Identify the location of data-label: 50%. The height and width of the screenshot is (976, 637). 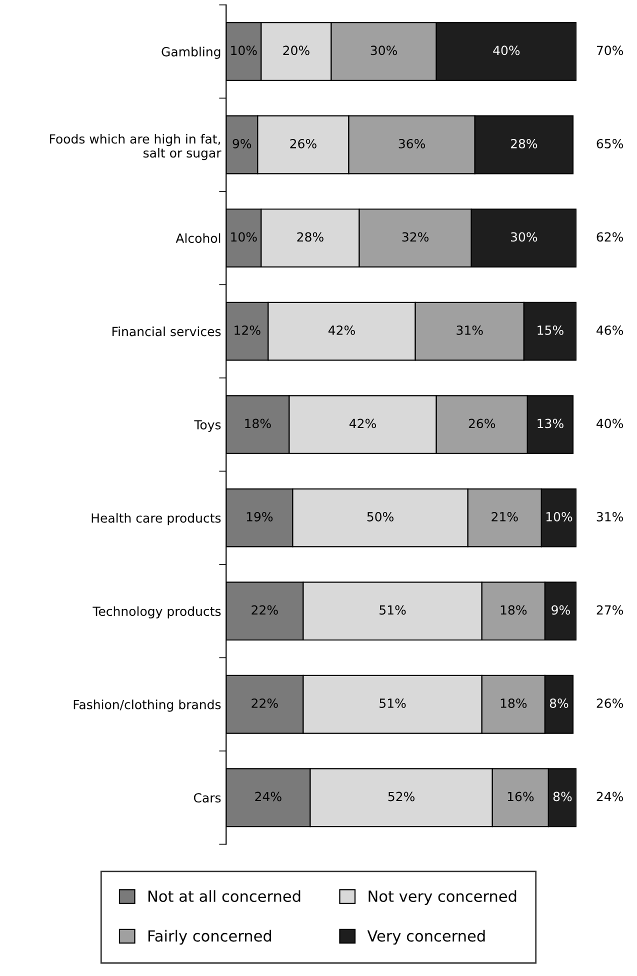
(380, 517).